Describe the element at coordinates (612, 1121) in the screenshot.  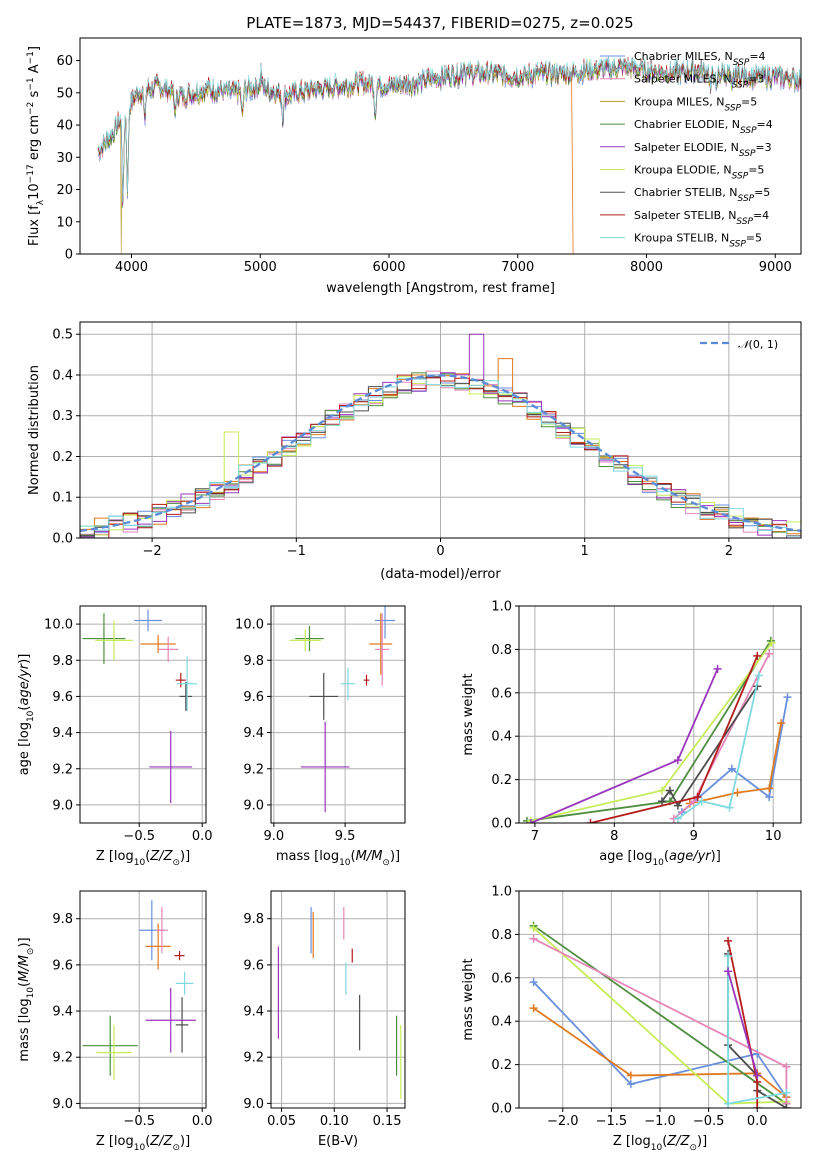
I see `tick-label-x: −1.5` at that location.